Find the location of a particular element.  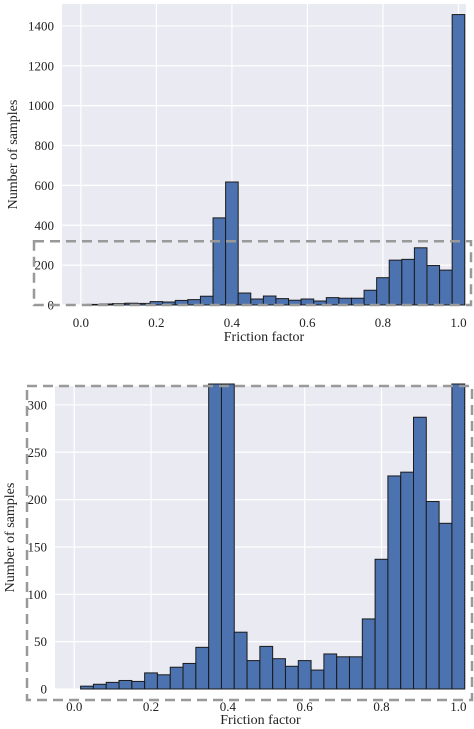

y-tick-label: 250 is located at coordinates (38, 452).